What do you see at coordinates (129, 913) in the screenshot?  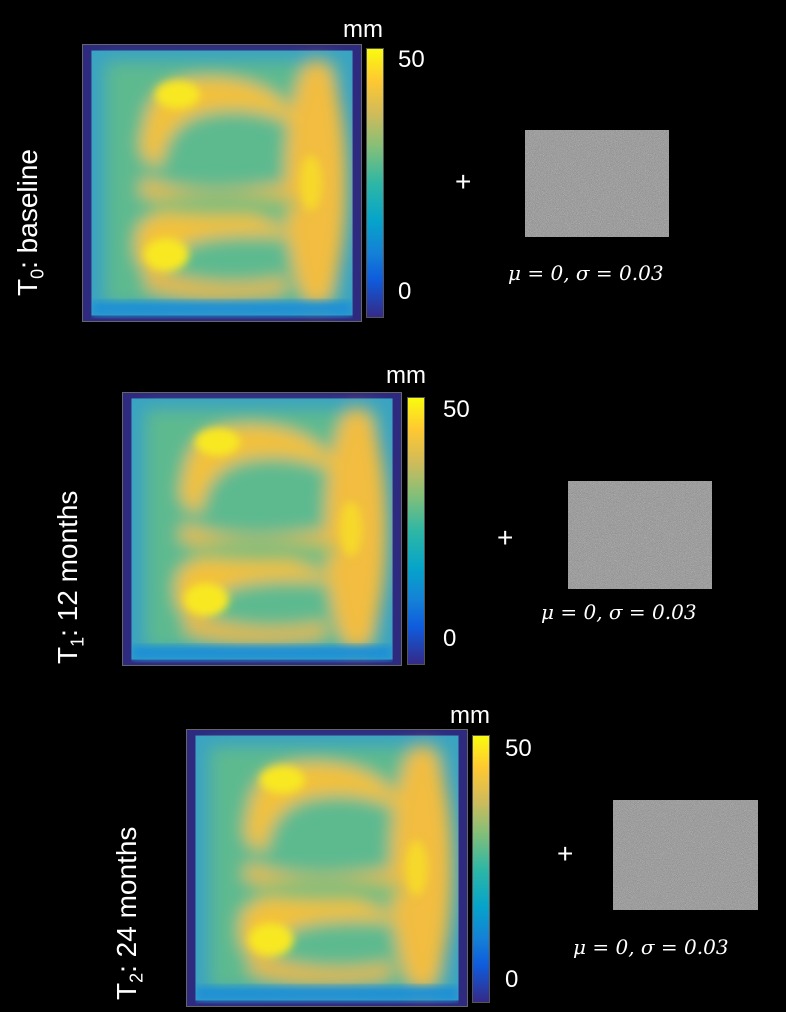 I see `timepoint-label: T2: 24 months` at bounding box center [129, 913].